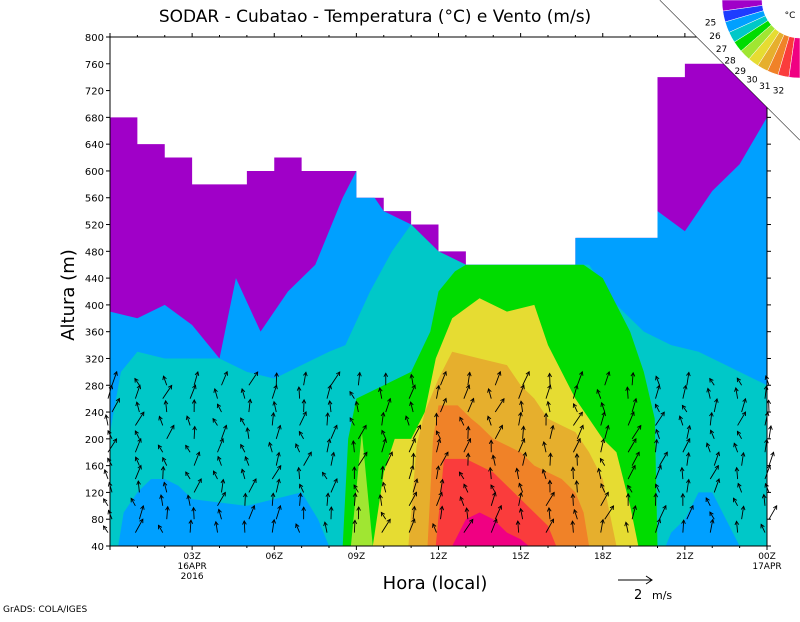 The width and height of the screenshot is (800, 622). What do you see at coordinates (790, 16) in the screenshot?
I see `legend-unit: °C` at bounding box center [790, 16].